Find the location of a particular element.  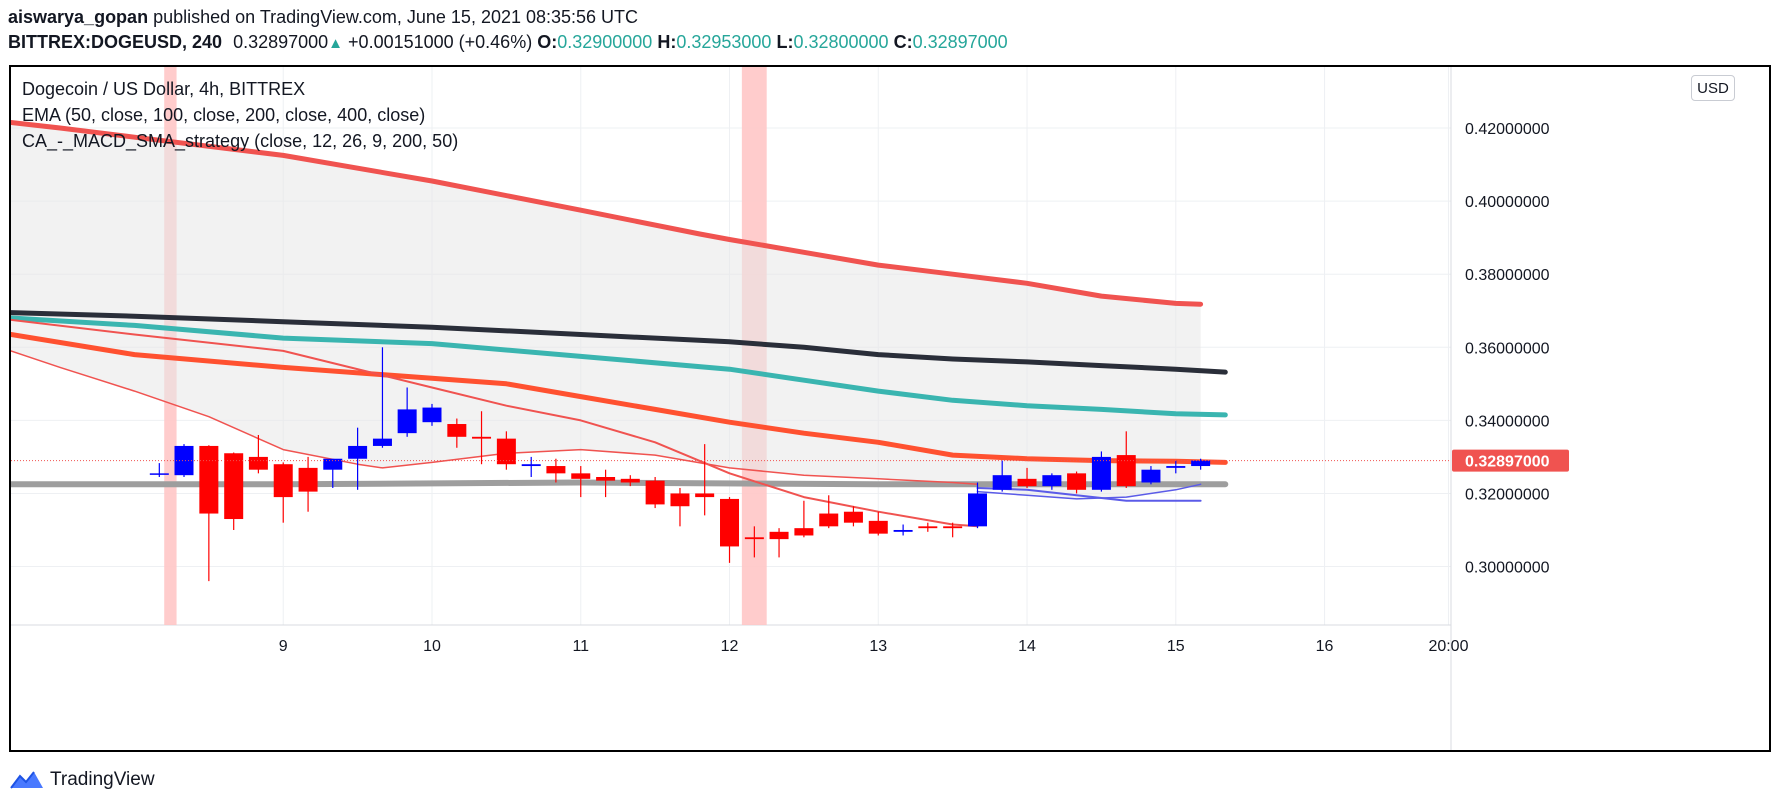

symbol-name: BITTREX:DOGEUSD, 240 is located at coordinates (115, 42).